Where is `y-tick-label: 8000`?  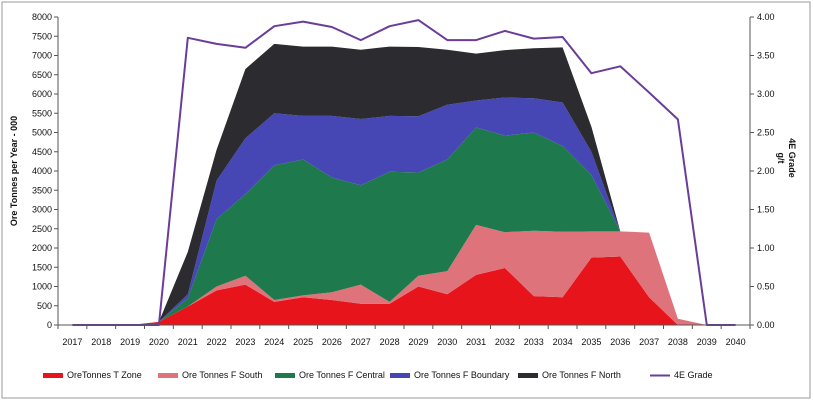
y-tick-label: 8000 is located at coordinates (42, 17).